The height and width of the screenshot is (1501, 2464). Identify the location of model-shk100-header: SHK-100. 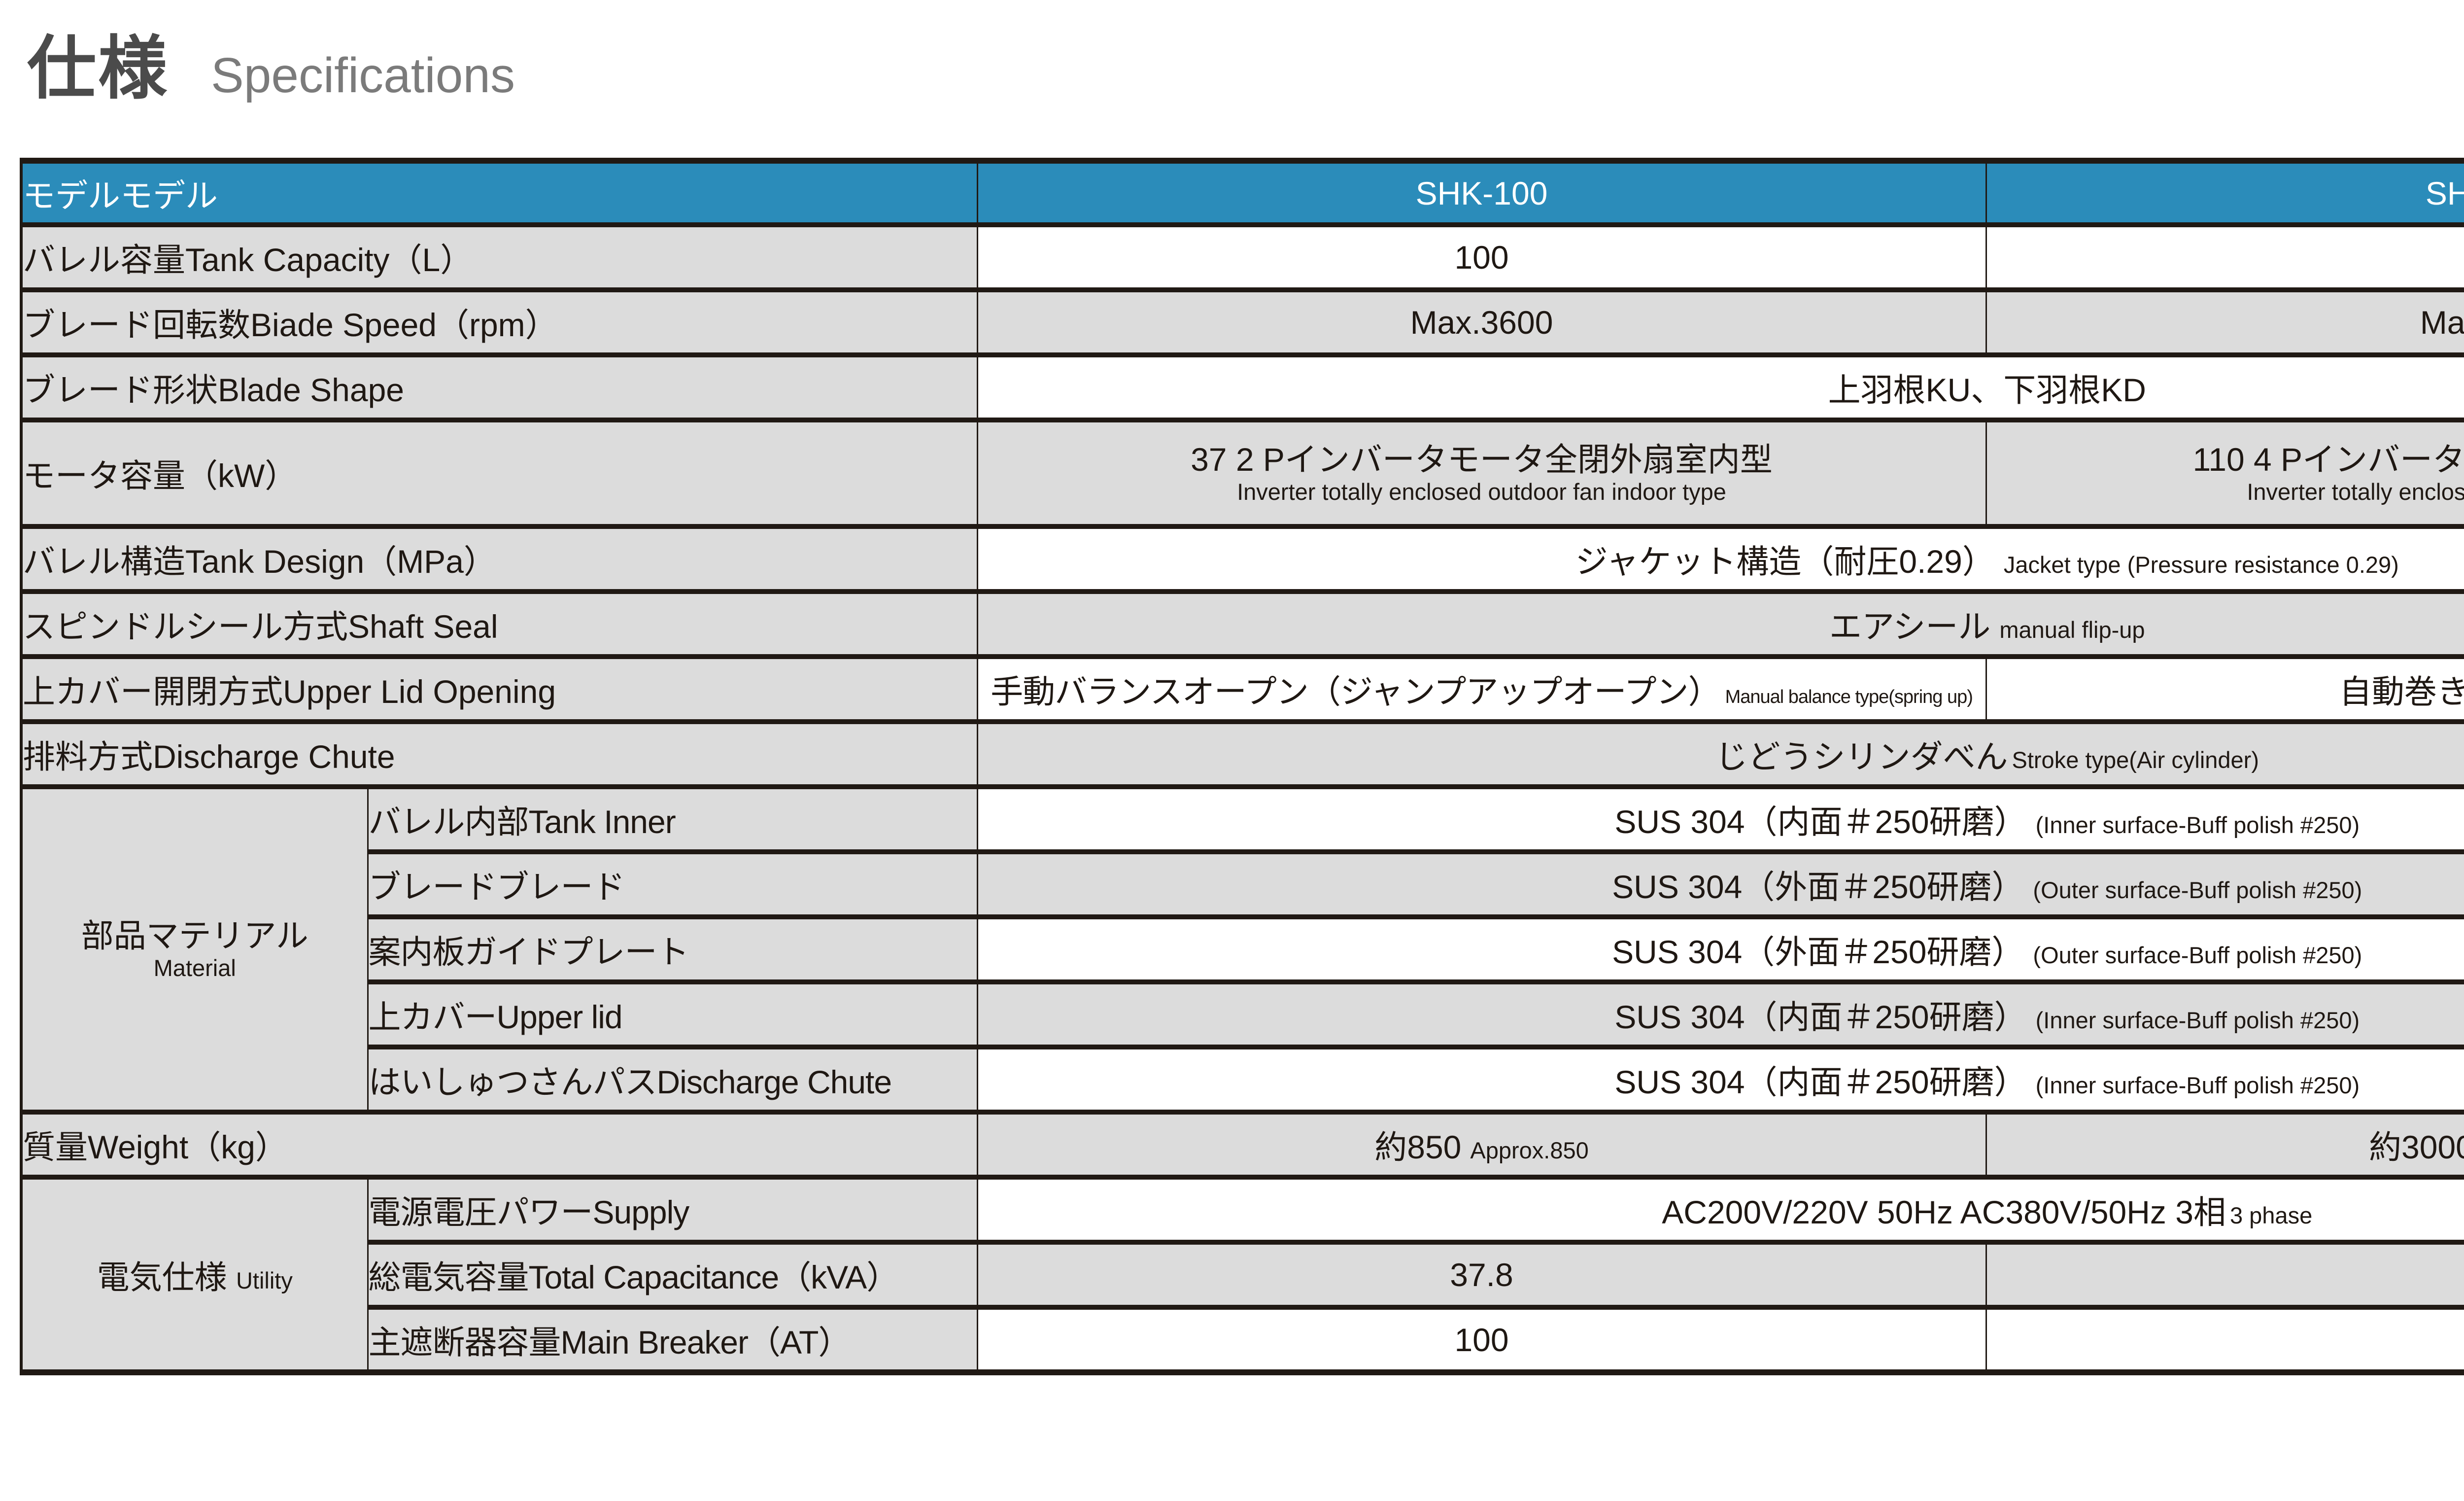
(1481, 192).